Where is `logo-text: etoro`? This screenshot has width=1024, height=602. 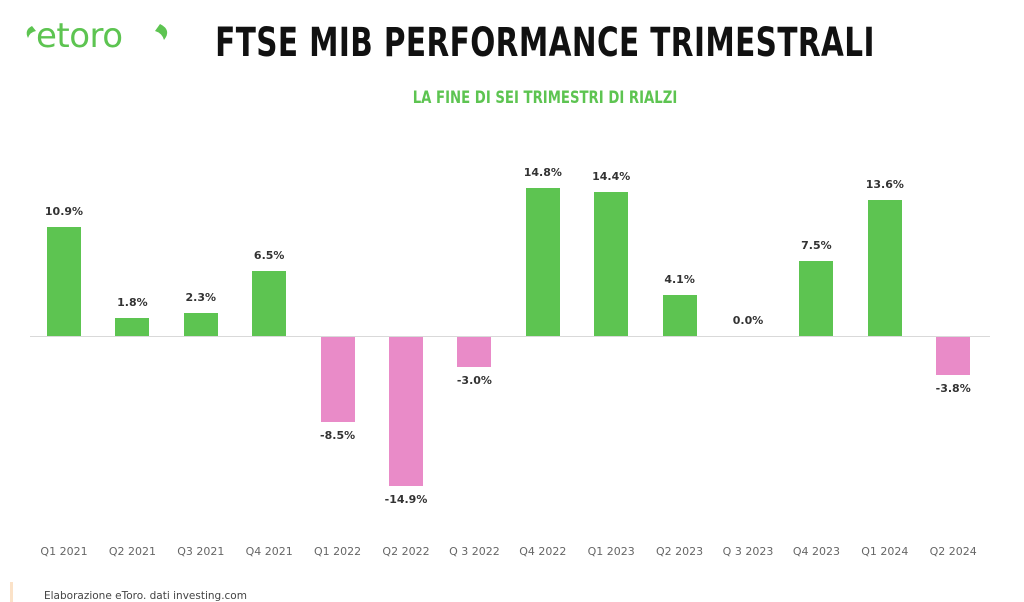
logo-text: etoro is located at coordinates (79, 36).